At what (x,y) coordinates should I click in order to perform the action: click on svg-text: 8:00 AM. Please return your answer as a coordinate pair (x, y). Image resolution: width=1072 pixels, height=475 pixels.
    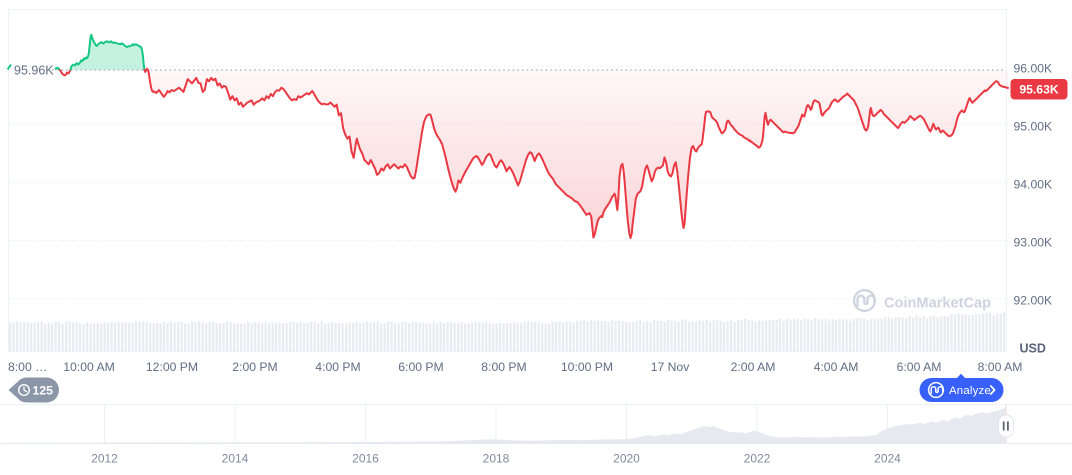
    Looking at the image, I should click on (1000, 367).